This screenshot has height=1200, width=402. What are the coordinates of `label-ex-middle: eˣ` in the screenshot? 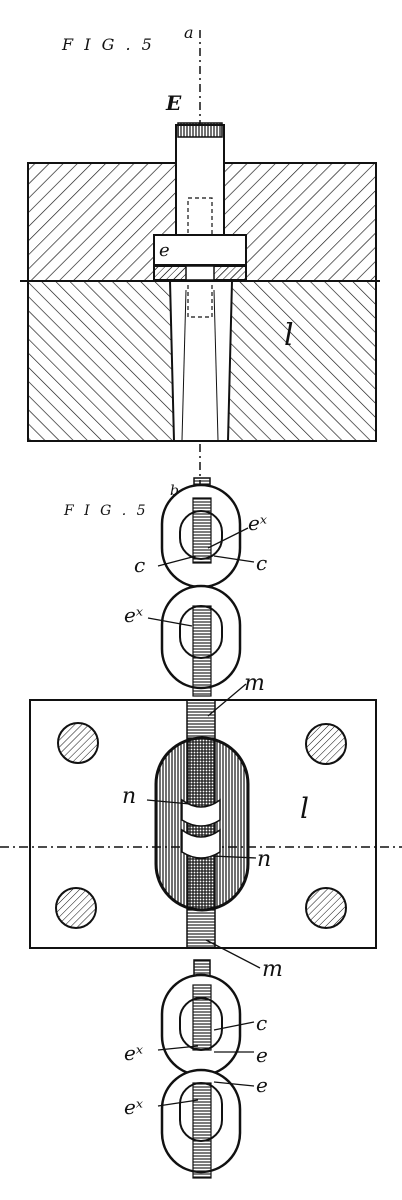 It's located at (133, 615).